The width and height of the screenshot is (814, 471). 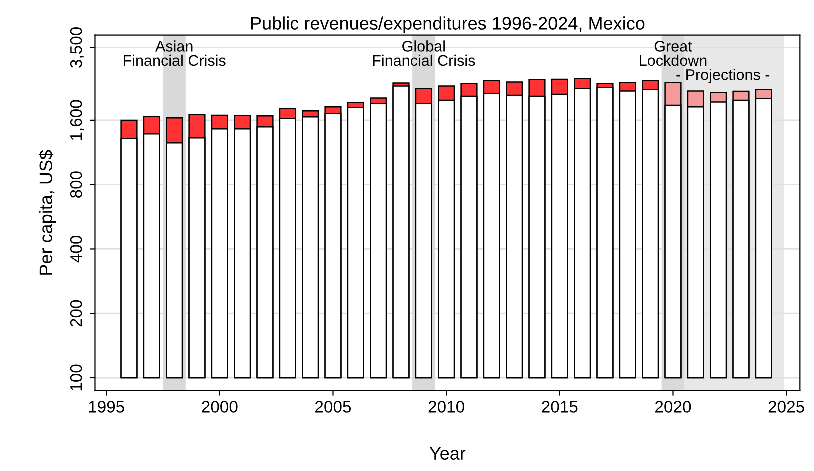 What do you see at coordinates (424, 53) in the screenshot?
I see `band-label: Global Financial Crisis` at bounding box center [424, 53].